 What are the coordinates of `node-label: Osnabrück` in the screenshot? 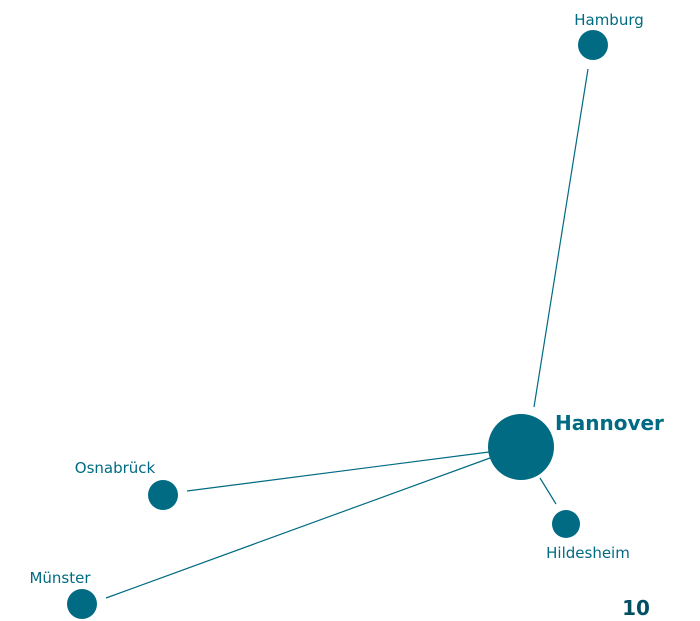 It's located at (115, 468).